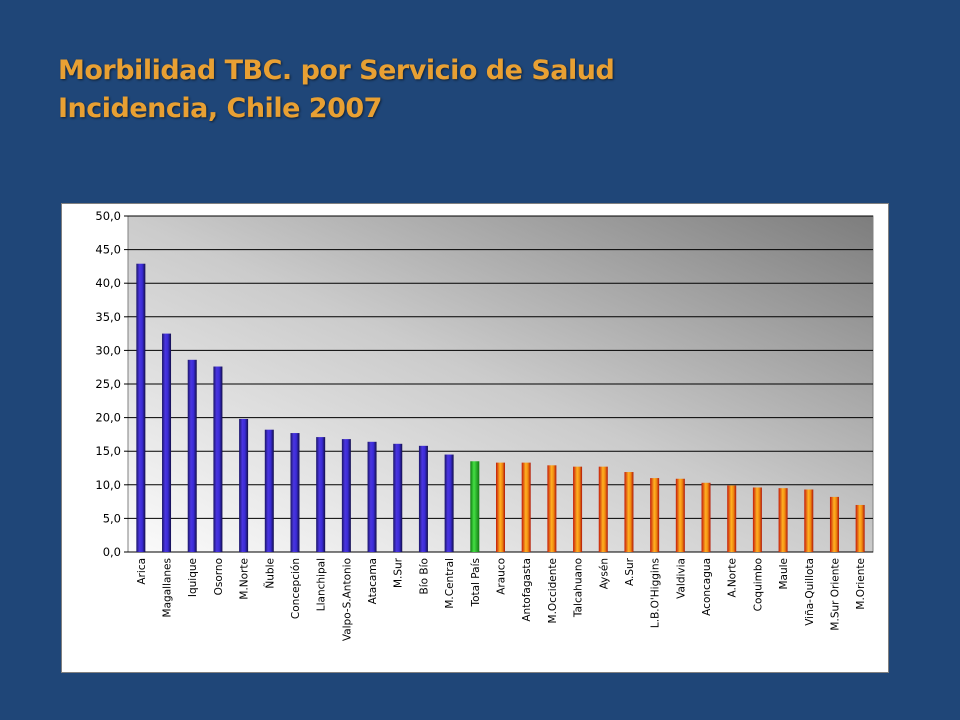  What do you see at coordinates (347, 599) in the screenshot?
I see `x-tick-label: Valpo-S.Antonio` at bounding box center [347, 599].